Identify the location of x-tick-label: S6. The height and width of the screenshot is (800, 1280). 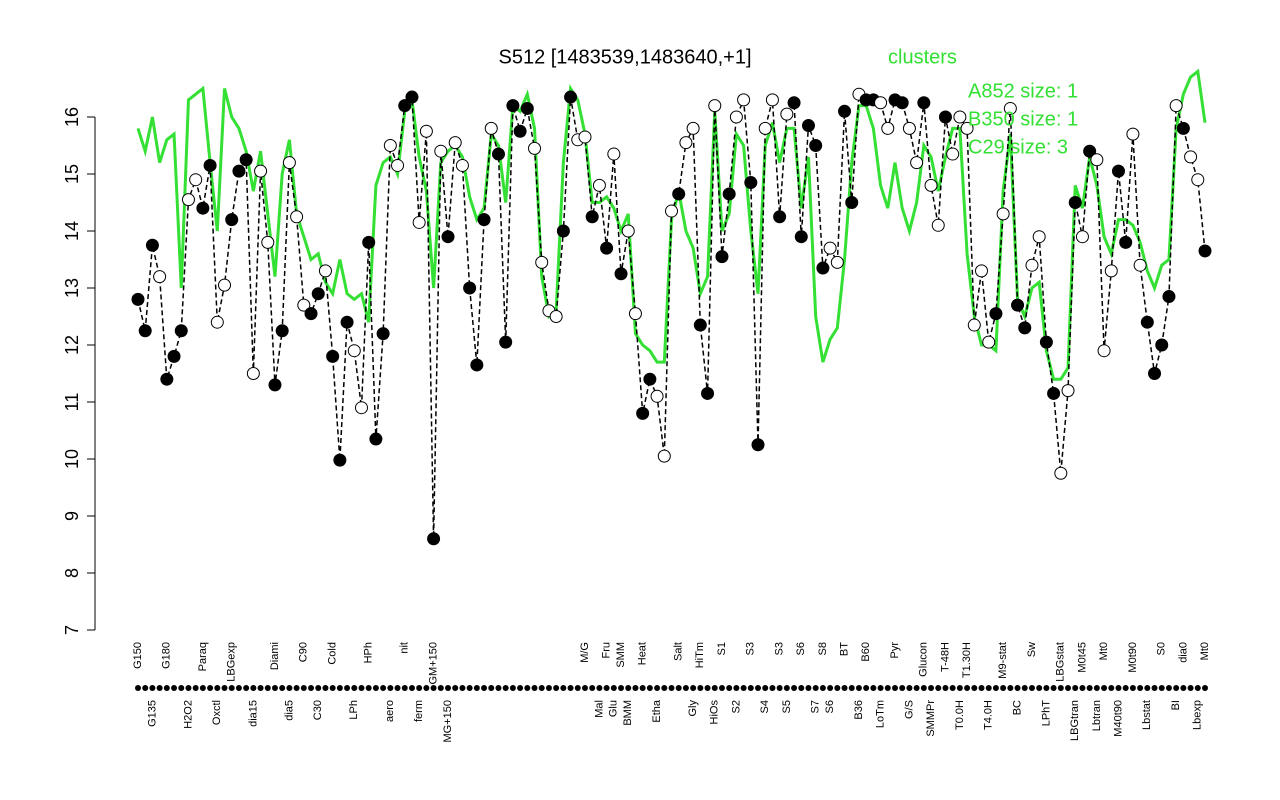
(830, 706).